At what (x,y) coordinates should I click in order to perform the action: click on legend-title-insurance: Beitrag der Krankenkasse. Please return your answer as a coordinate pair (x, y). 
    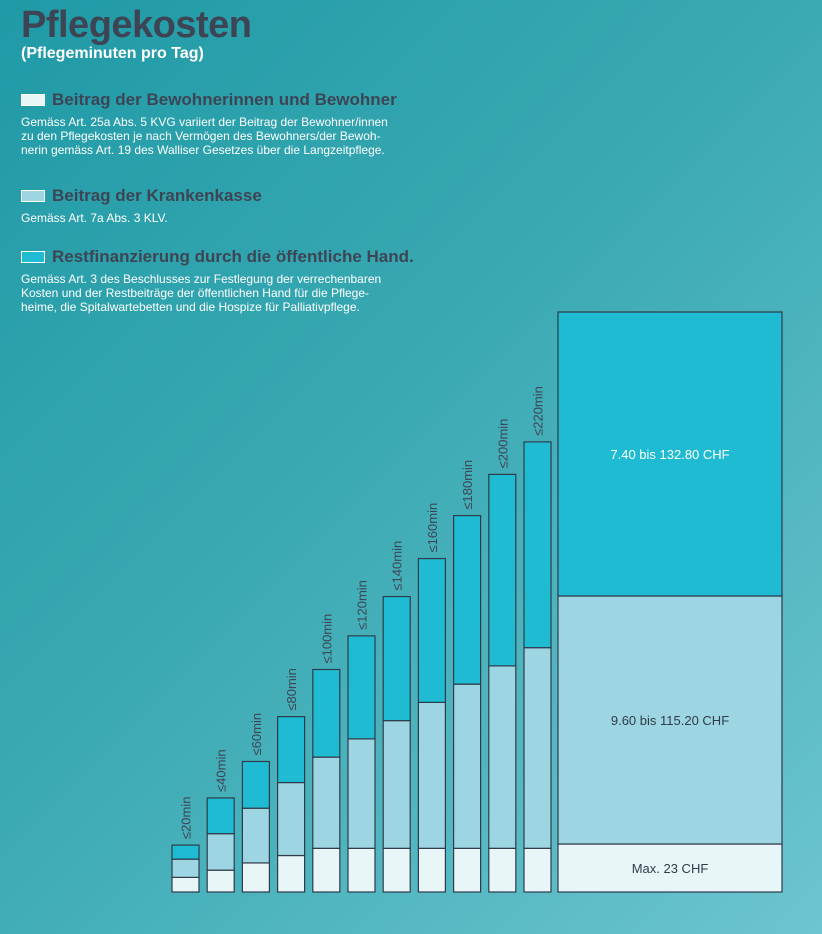
    Looking at the image, I should click on (157, 195).